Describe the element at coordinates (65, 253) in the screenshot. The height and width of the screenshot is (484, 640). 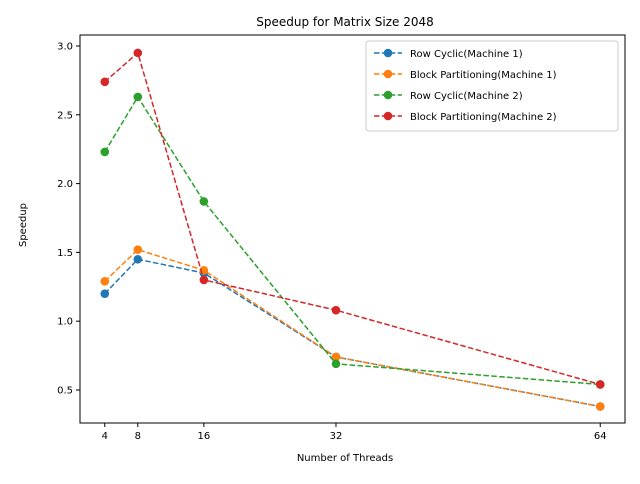
I see `y-tick-label: 1.5` at that location.